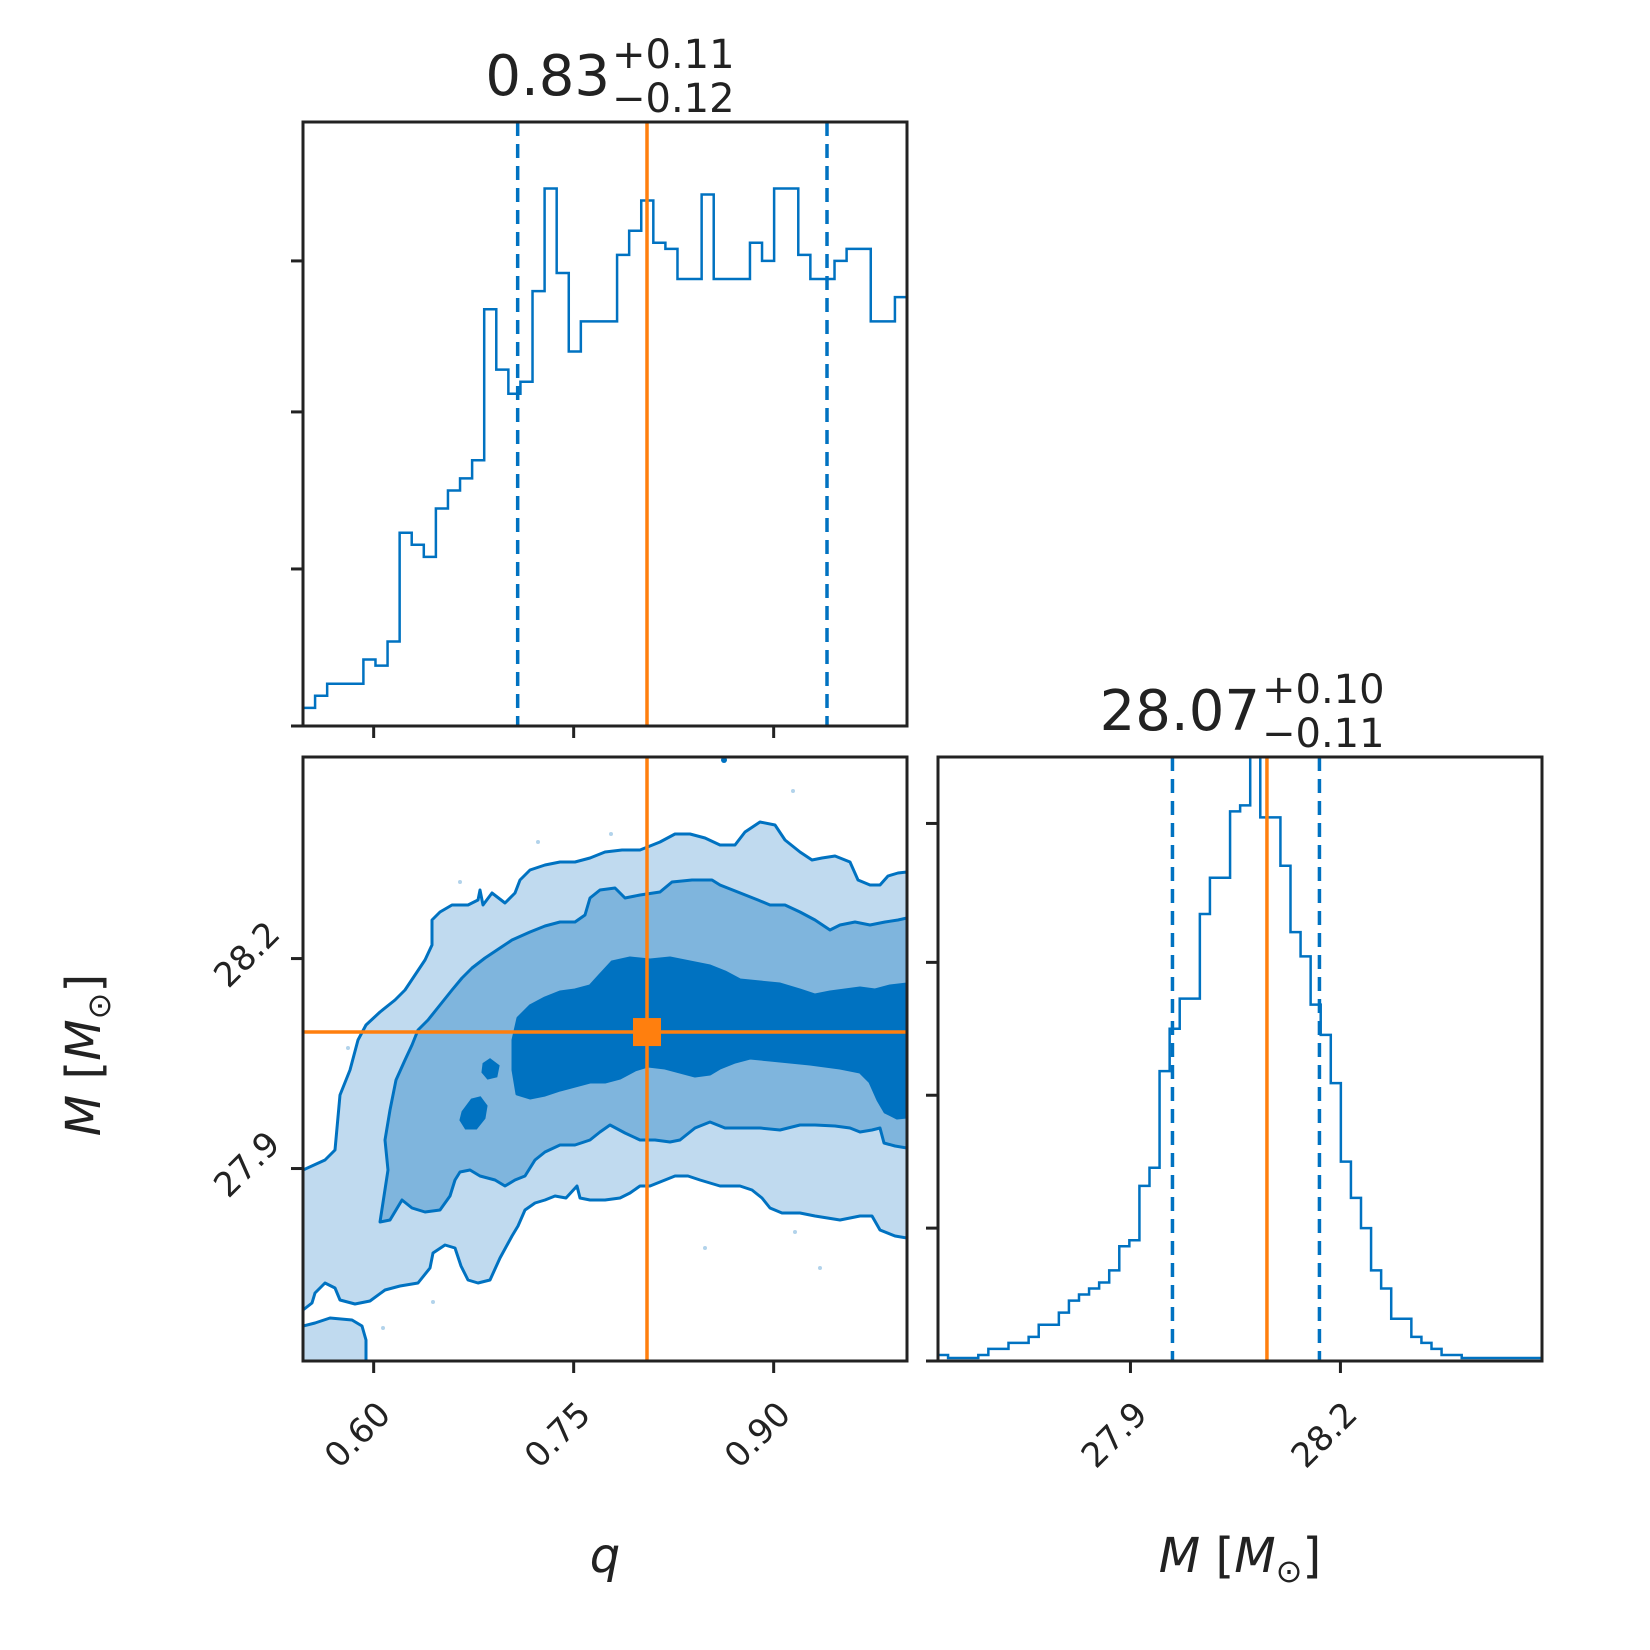  I want to click on x-tick-label: 28.2, so click(1325, 1435).